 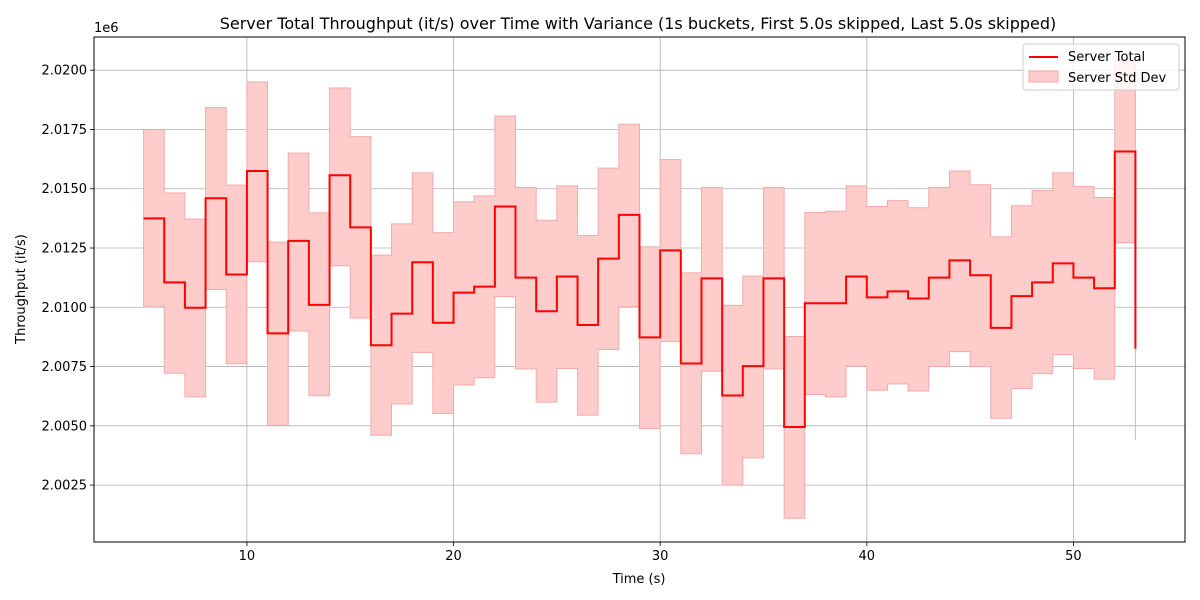 What do you see at coordinates (21, 289) in the screenshot?
I see `y-axis-label: Throughput (it/s)` at bounding box center [21, 289].